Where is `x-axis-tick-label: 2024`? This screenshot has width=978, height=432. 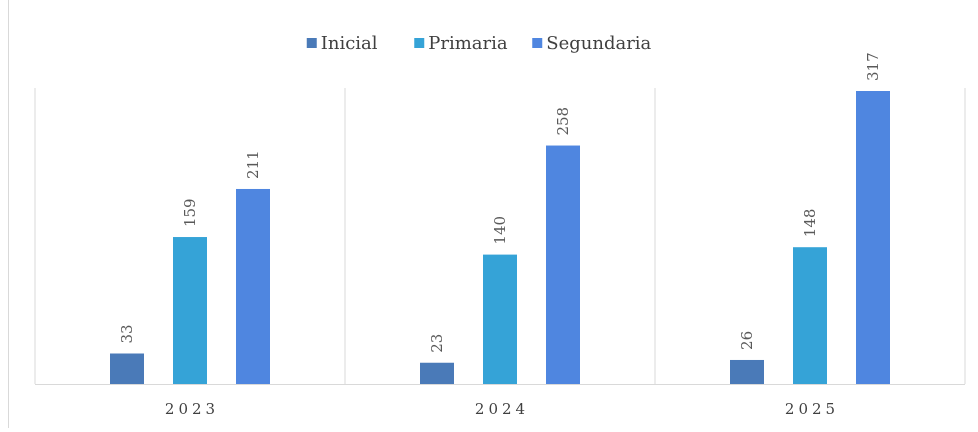
x-axis-tick-label: 2024 is located at coordinates (502, 409).